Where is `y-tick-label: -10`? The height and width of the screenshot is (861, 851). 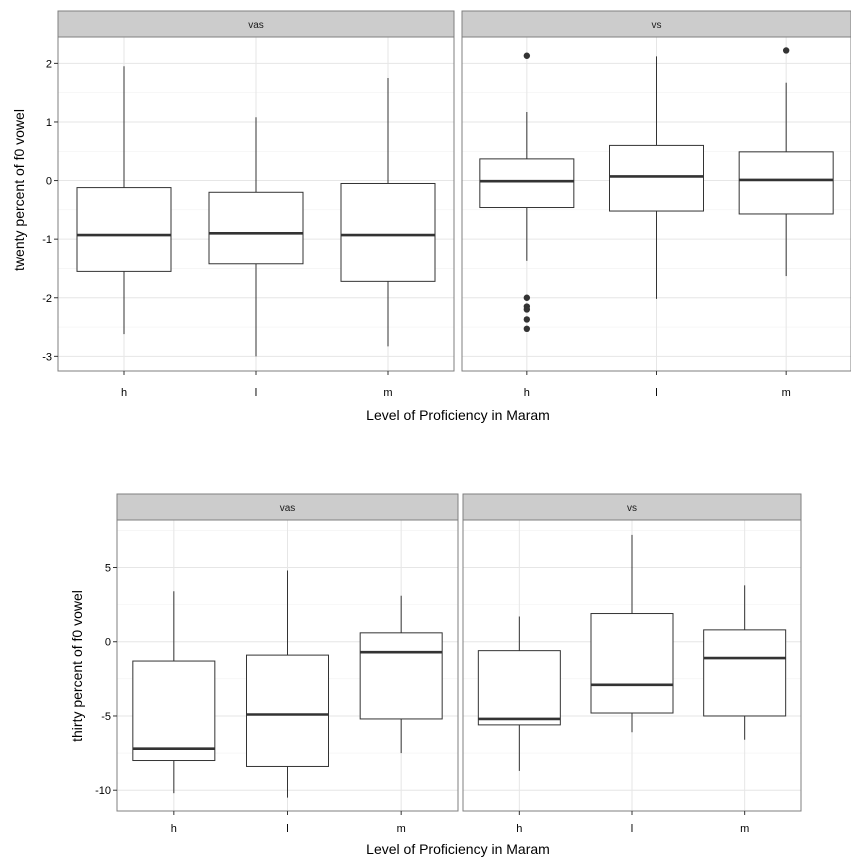
y-tick-label: -10 is located at coordinates (103, 791).